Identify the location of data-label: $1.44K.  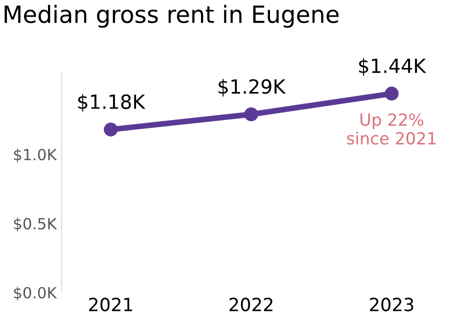
(392, 67).